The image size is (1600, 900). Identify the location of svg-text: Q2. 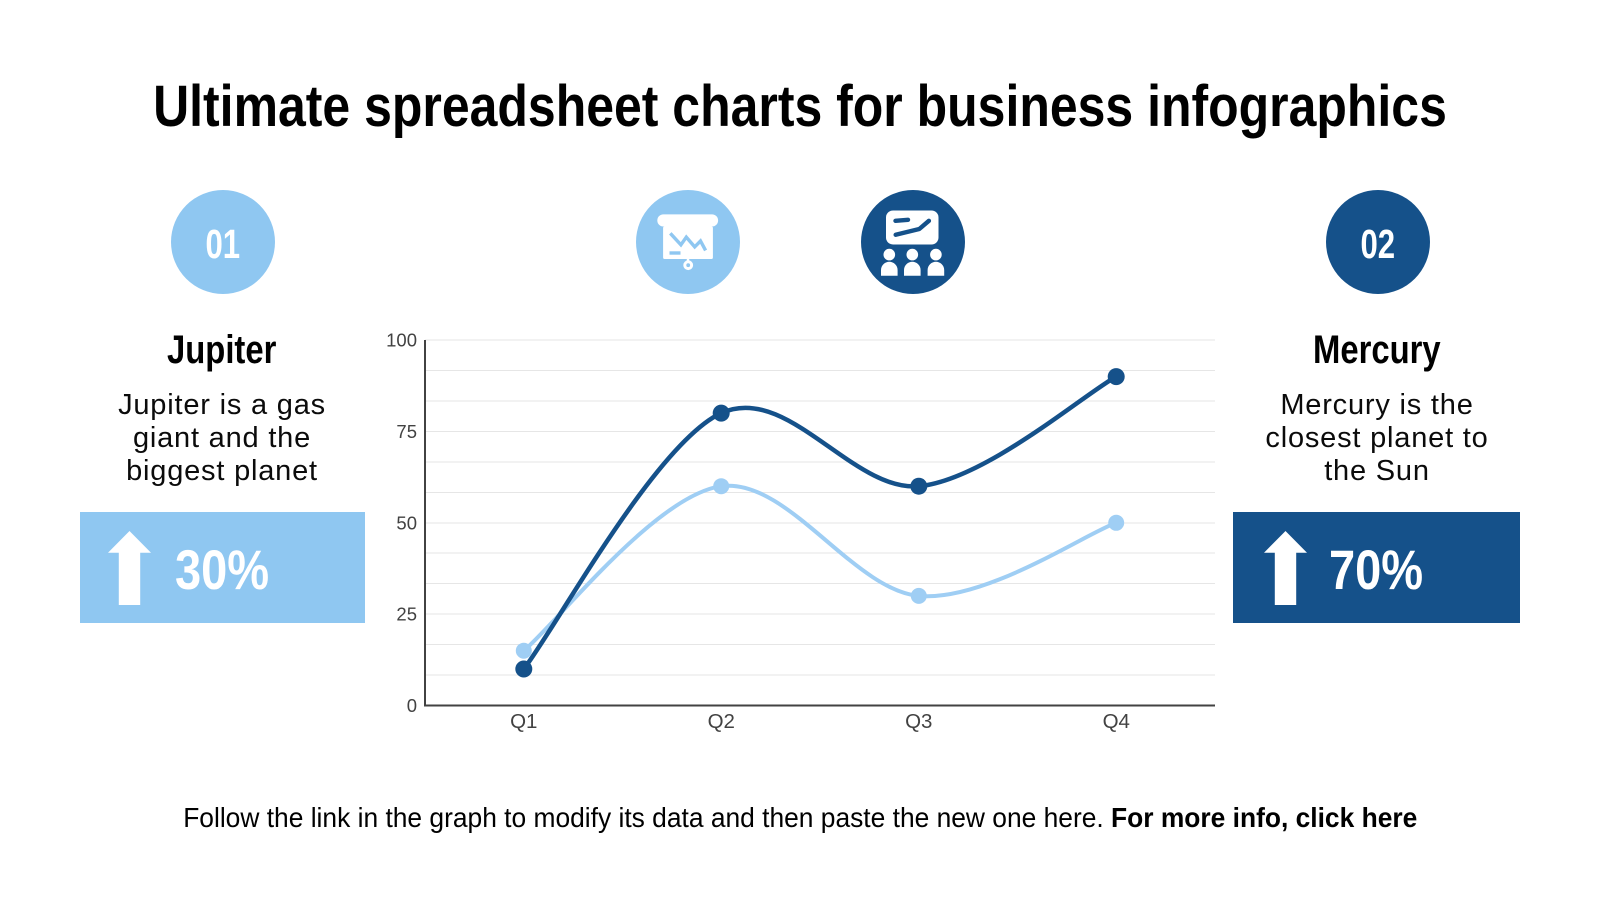
(721, 721).